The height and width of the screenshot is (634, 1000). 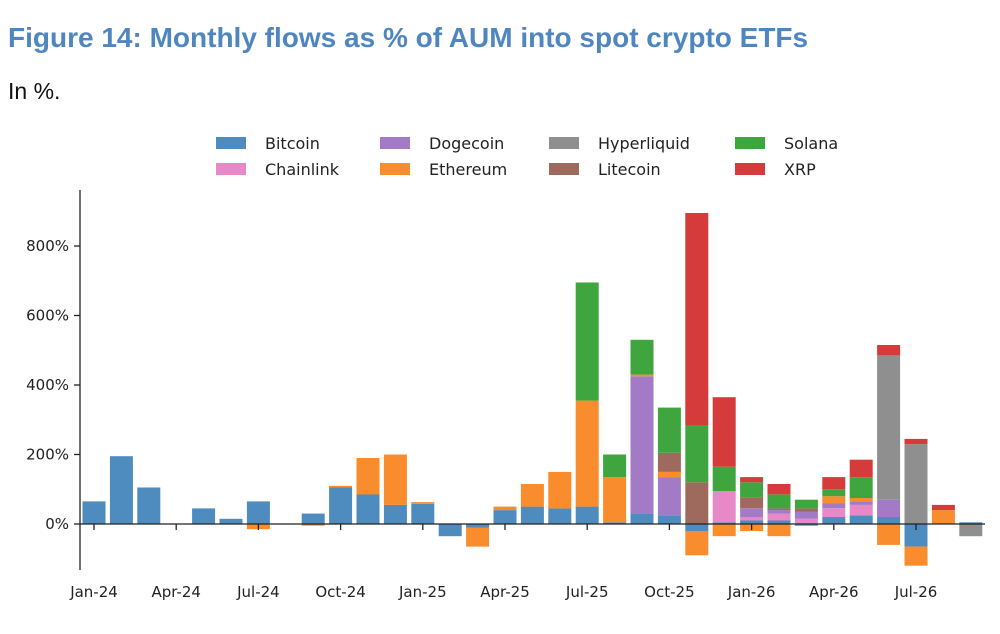 I want to click on legend-swatch-ethereum, so click(x=395, y=169).